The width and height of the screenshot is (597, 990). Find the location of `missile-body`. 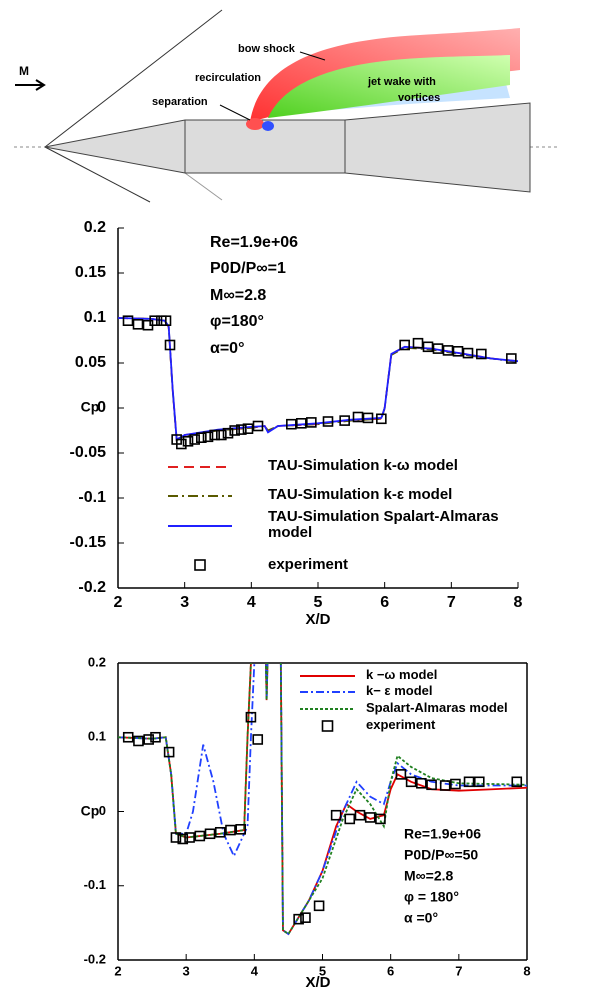

missile-body is located at coordinates (287, 147).